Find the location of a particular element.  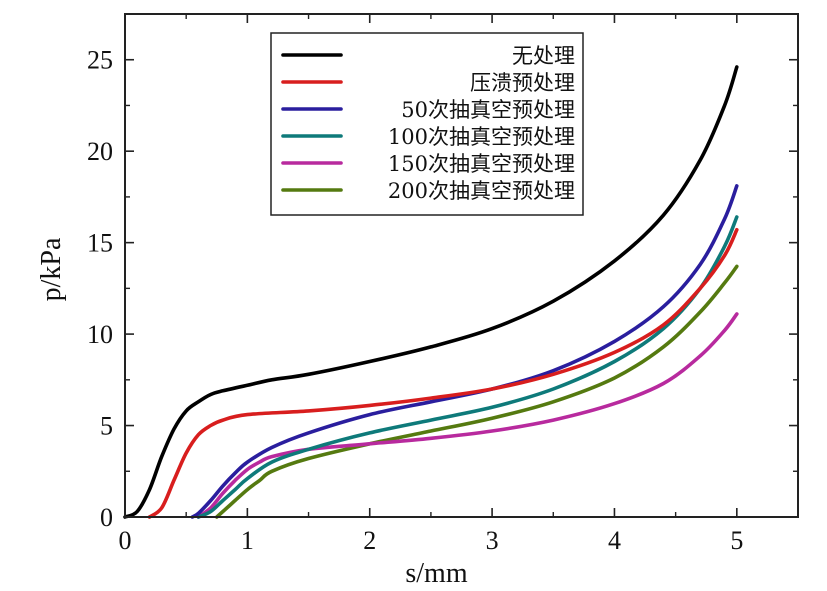

x-tick-label: 3 is located at coordinates (492, 540).